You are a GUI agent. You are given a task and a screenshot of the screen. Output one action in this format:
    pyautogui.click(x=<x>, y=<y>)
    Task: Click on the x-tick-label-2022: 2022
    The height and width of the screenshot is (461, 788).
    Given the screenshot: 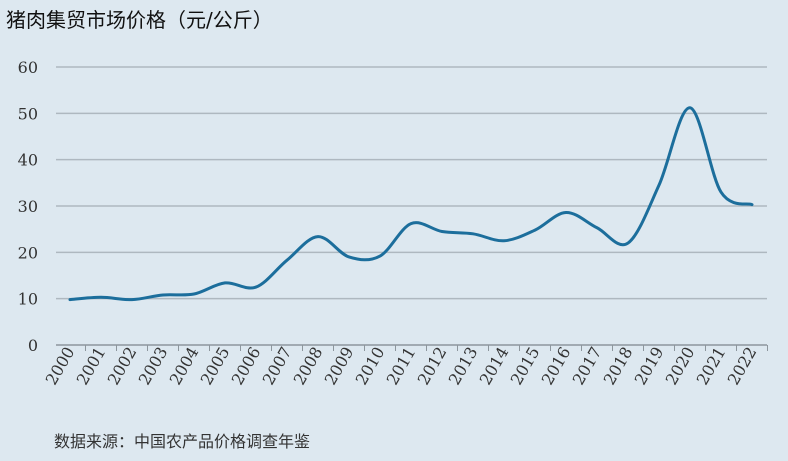 What is the action you would take?
    pyautogui.click(x=742, y=366)
    